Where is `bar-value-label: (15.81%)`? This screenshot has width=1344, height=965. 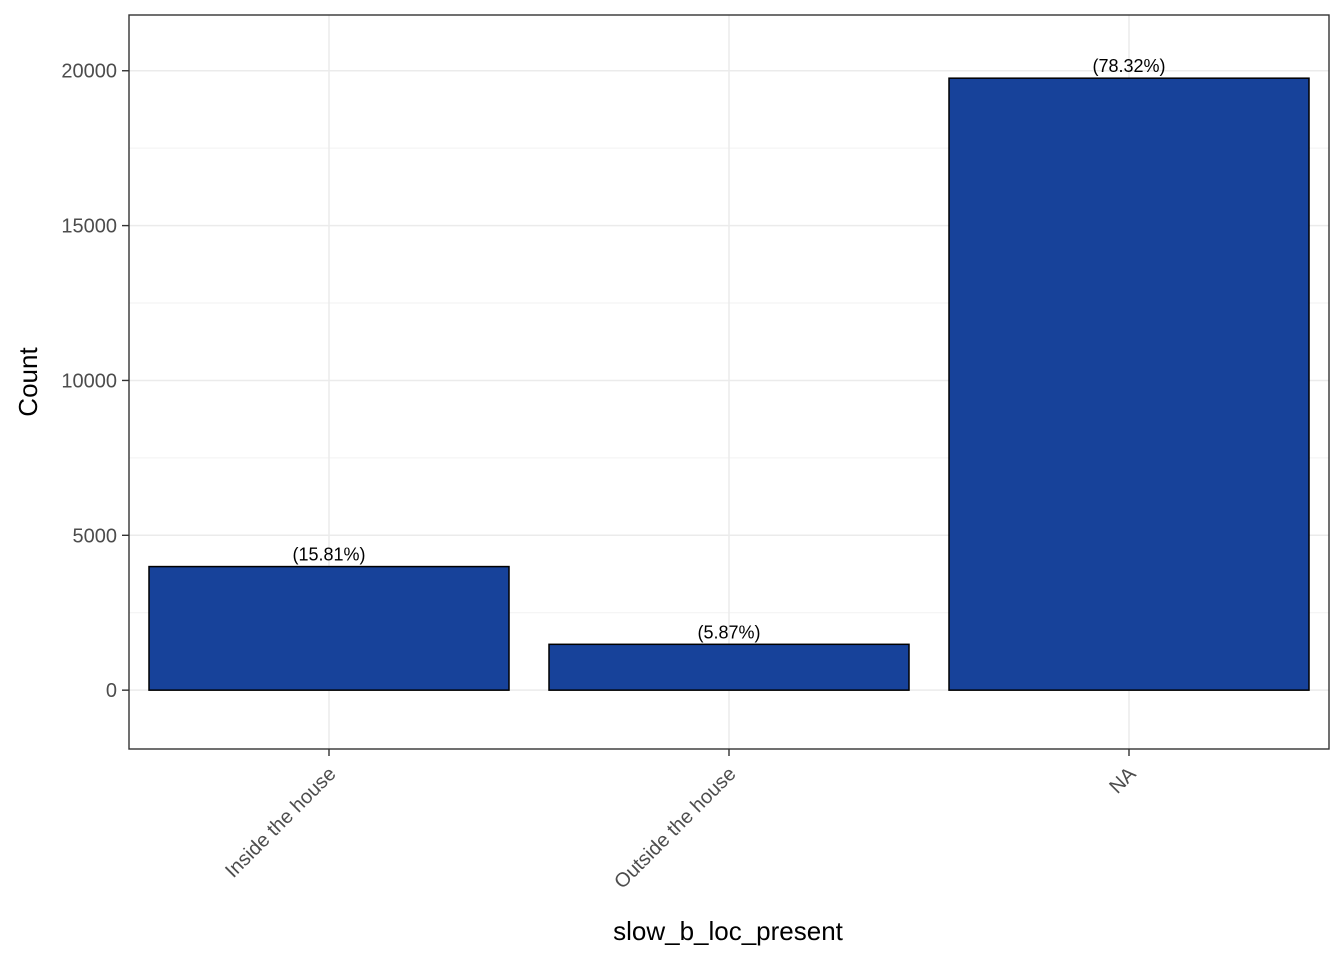
bar-value-label: (15.81%) is located at coordinates (328, 555).